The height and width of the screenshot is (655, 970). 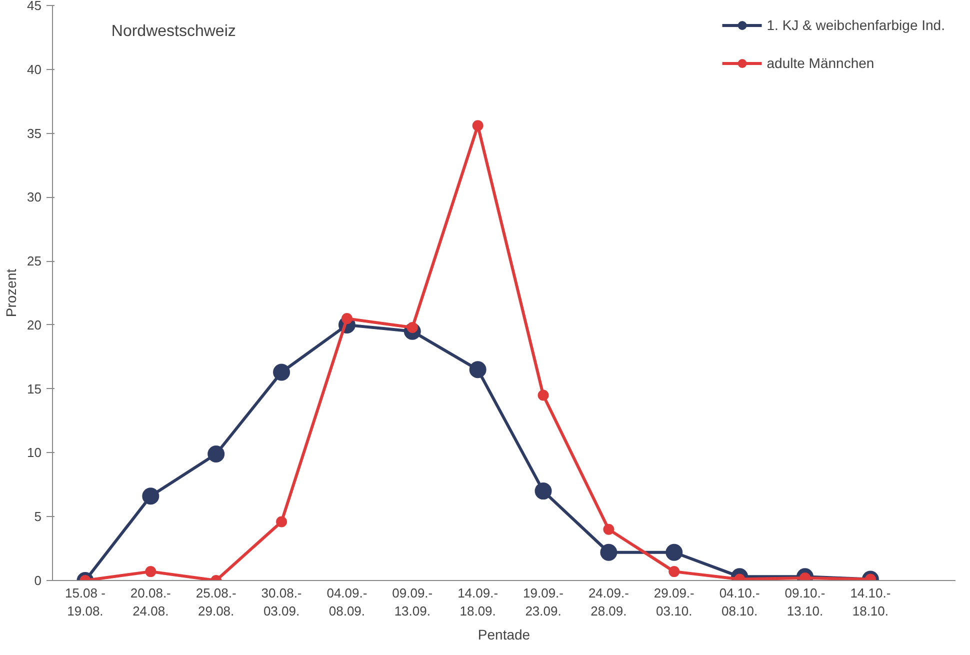 I want to click on y-tick-label: 15, so click(x=34, y=388).